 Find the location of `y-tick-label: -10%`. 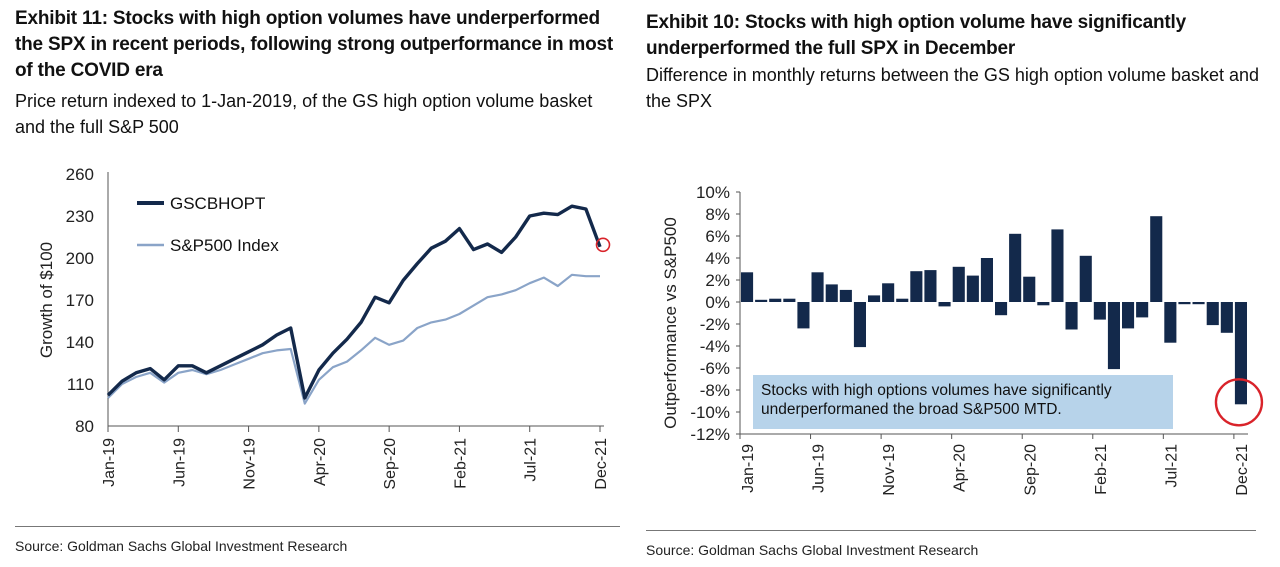

y-tick-label: -10% is located at coordinates (710, 412).